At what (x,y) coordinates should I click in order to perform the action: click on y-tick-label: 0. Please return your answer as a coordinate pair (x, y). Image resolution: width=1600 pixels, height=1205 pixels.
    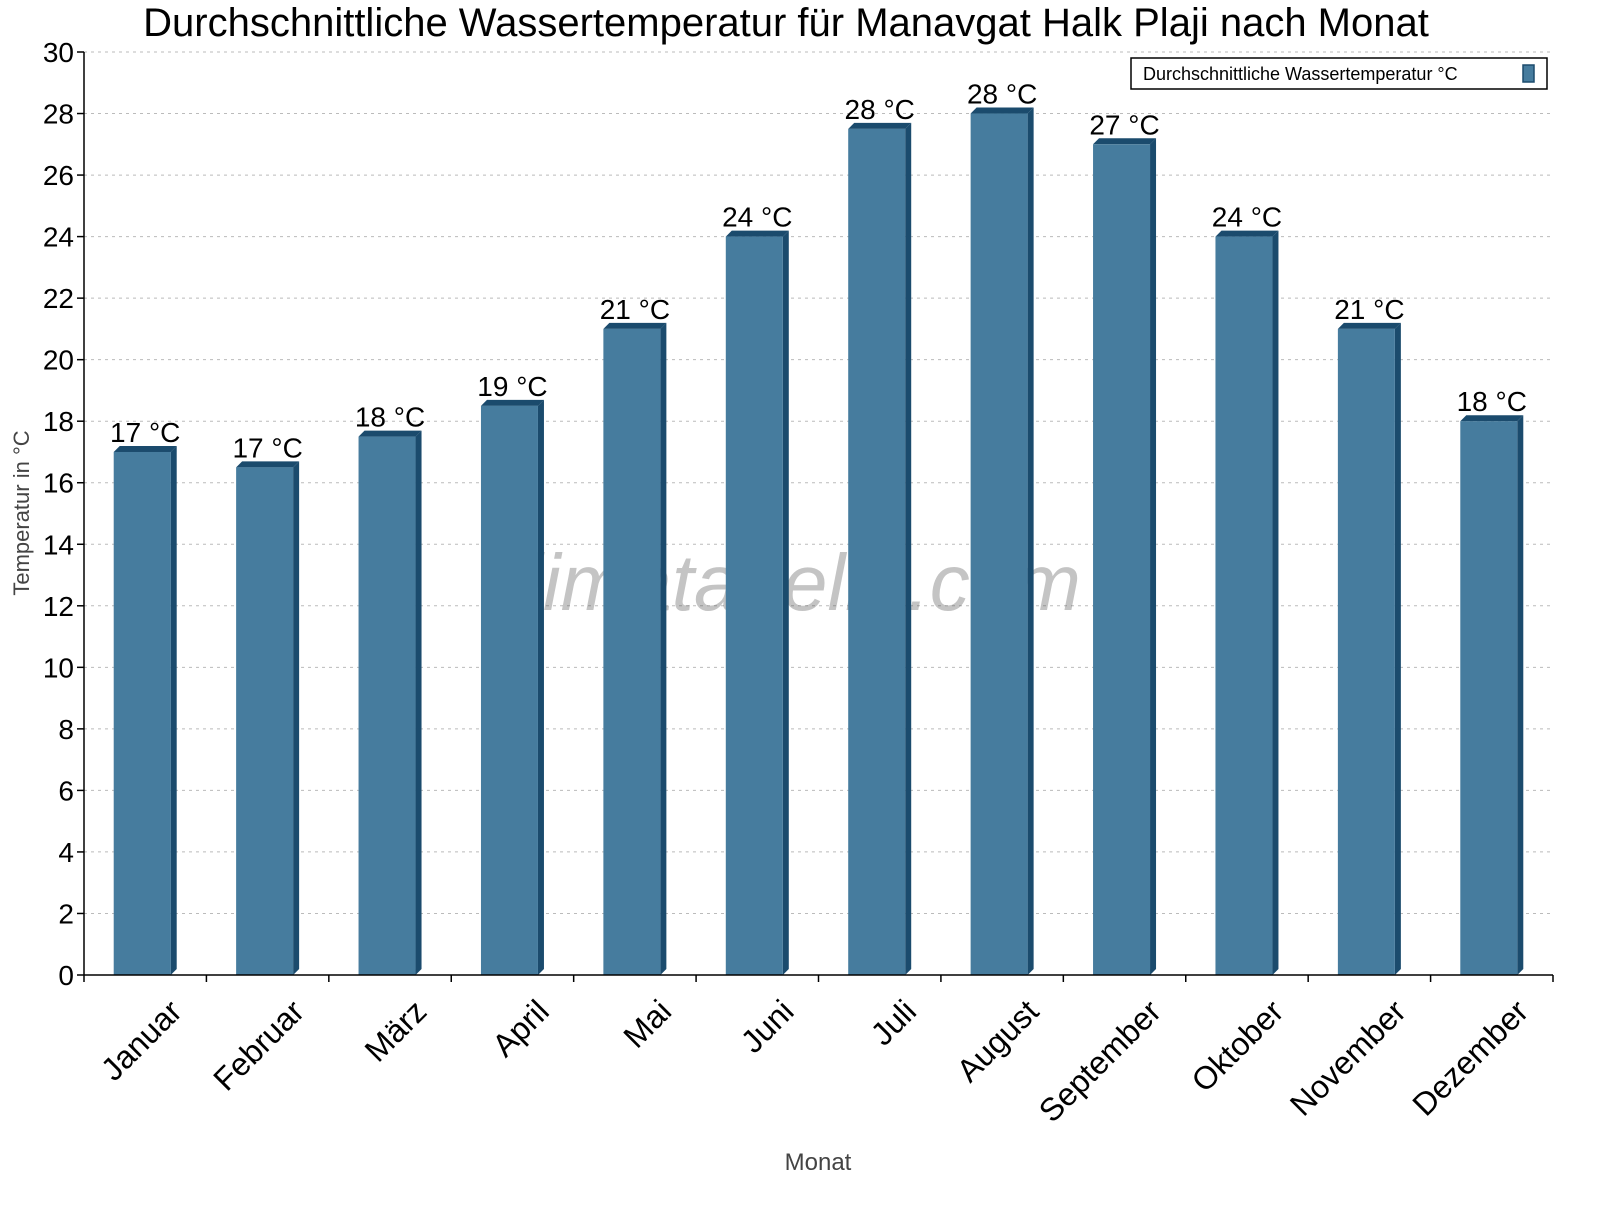
    Looking at the image, I should click on (66, 975).